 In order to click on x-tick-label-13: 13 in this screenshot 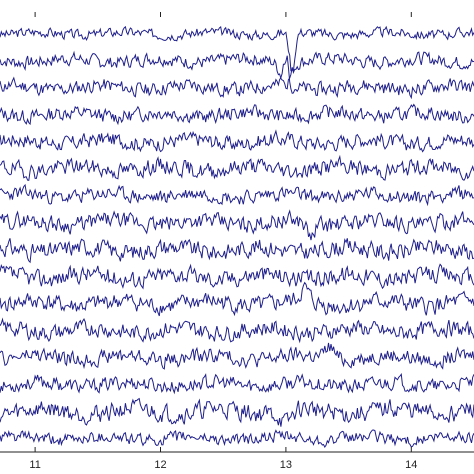, I will do `click(286, 465)`.